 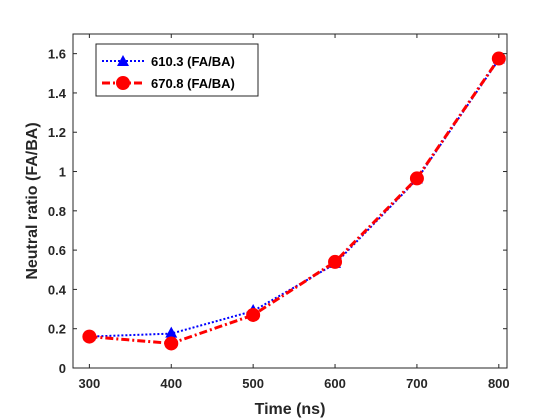 What do you see at coordinates (57, 54) in the screenshot?
I see `y-tick-label: 1.6` at bounding box center [57, 54].